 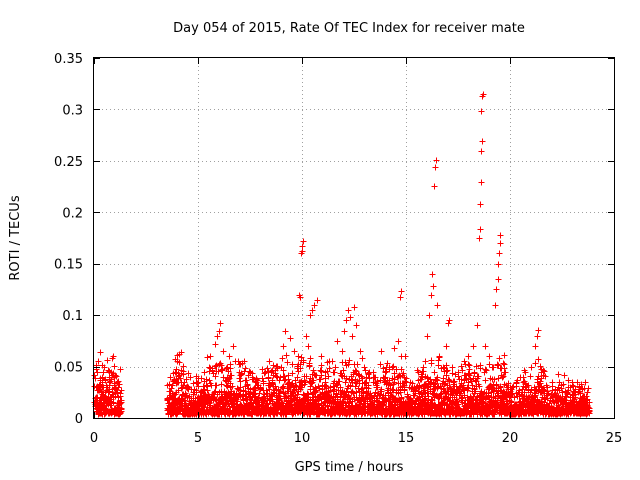 What do you see at coordinates (614, 438) in the screenshot?
I see `x-tick-label: 25` at bounding box center [614, 438].